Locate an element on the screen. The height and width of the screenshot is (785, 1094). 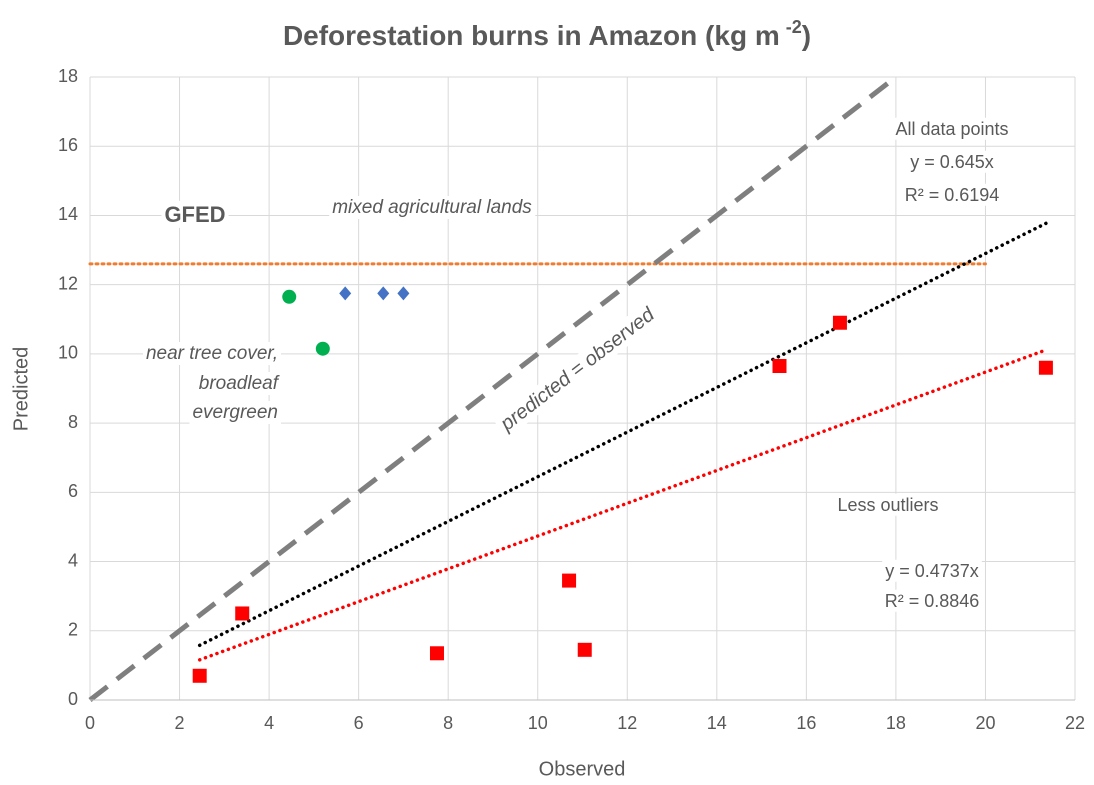
x-tick-label: 6 is located at coordinates (359, 723).